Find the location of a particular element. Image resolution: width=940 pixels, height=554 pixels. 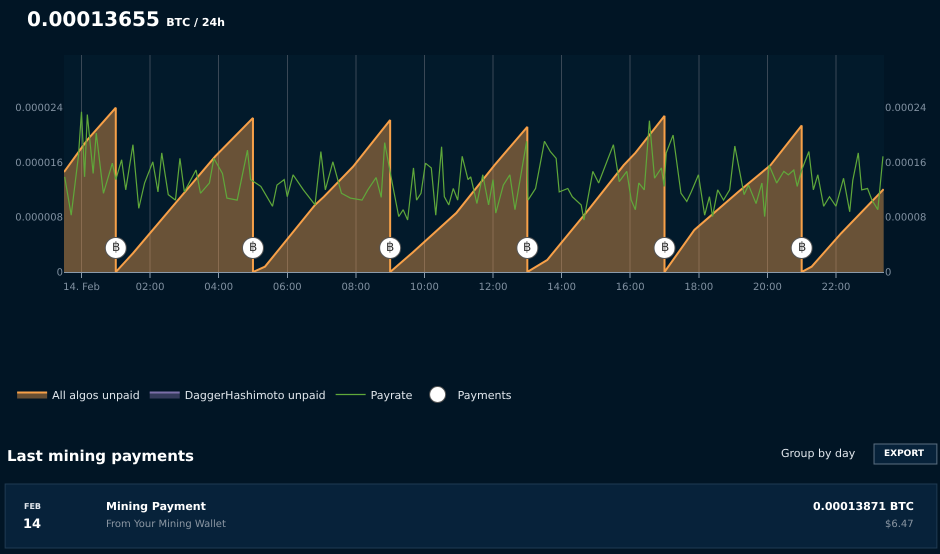

text: FEB is located at coordinates (33, 506).